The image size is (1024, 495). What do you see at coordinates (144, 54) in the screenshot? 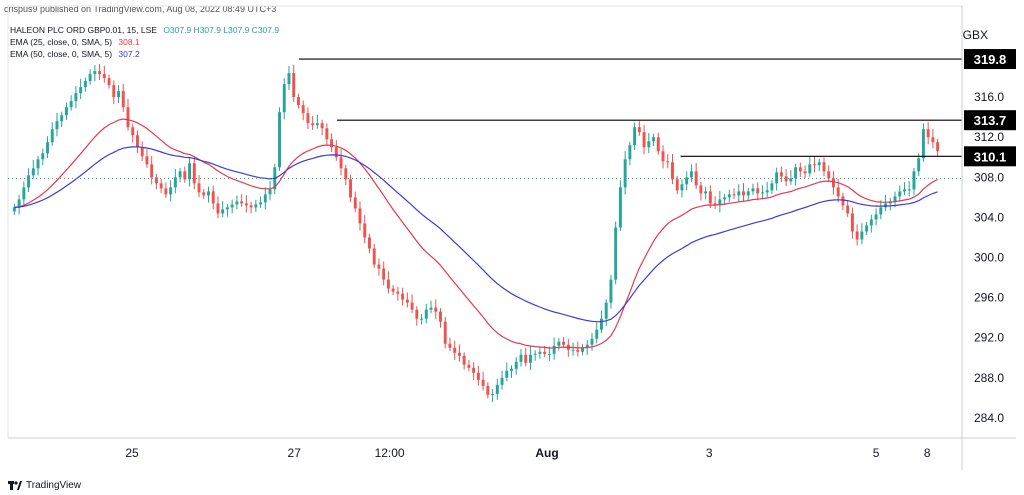
I see `legend-ema50-row: EMA (50, close, 0, SMA, 5) 307.2` at bounding box center [144, 54].